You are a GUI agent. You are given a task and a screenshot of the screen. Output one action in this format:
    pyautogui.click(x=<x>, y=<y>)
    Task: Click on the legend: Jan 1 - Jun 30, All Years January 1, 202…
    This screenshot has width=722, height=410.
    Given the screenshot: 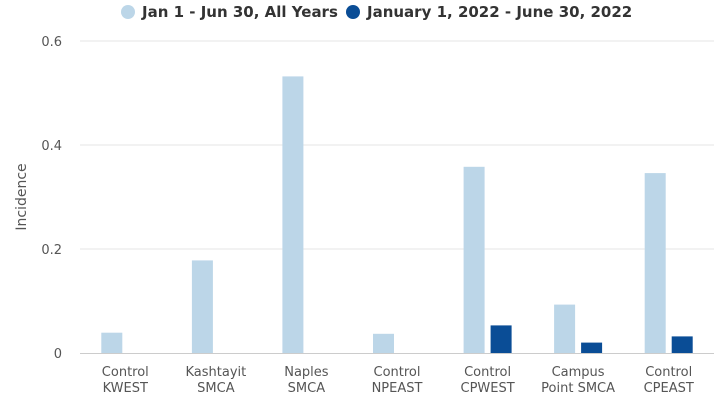 What is the action you would take?
    pyautogui.click(x=376, y=12)
    